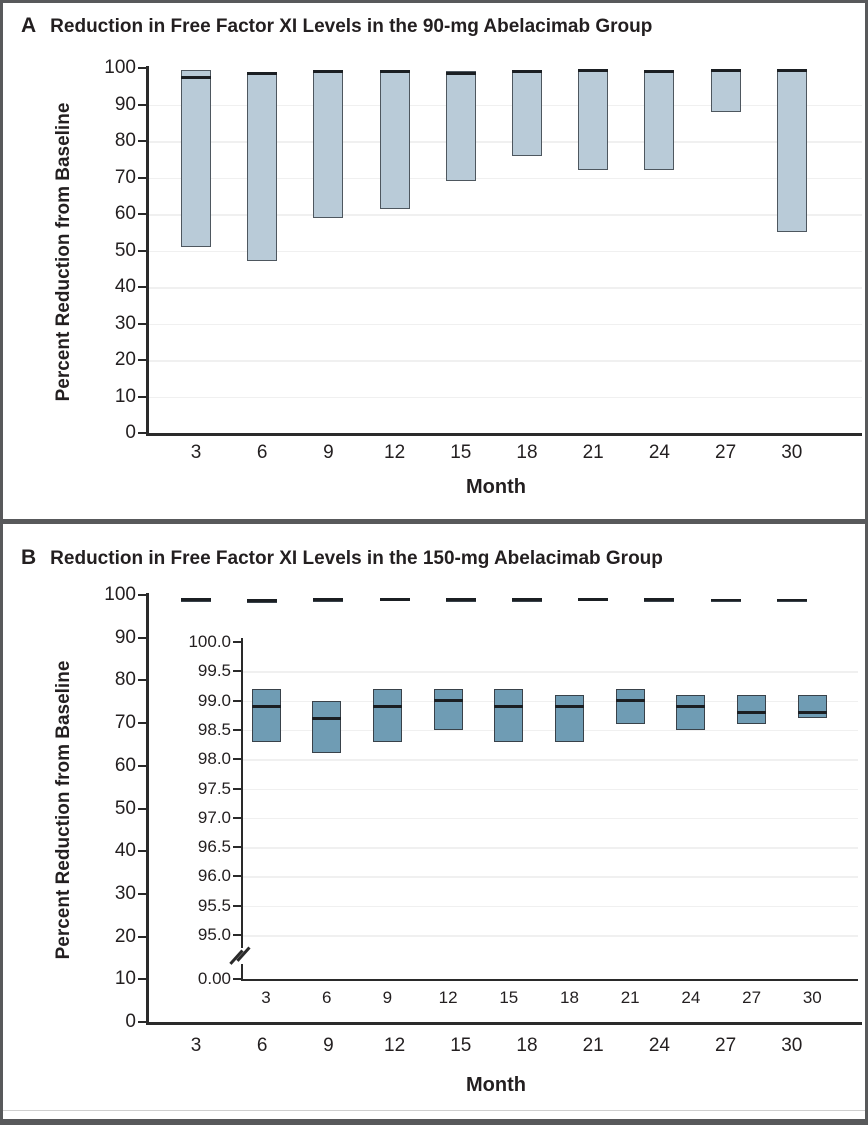 This screenshot has height=1125, width=868. What do you see at coordinates (125, 851) in the screenshot?
I see `panel-b-ytick-label: 40` at bounding box center [125, 851].